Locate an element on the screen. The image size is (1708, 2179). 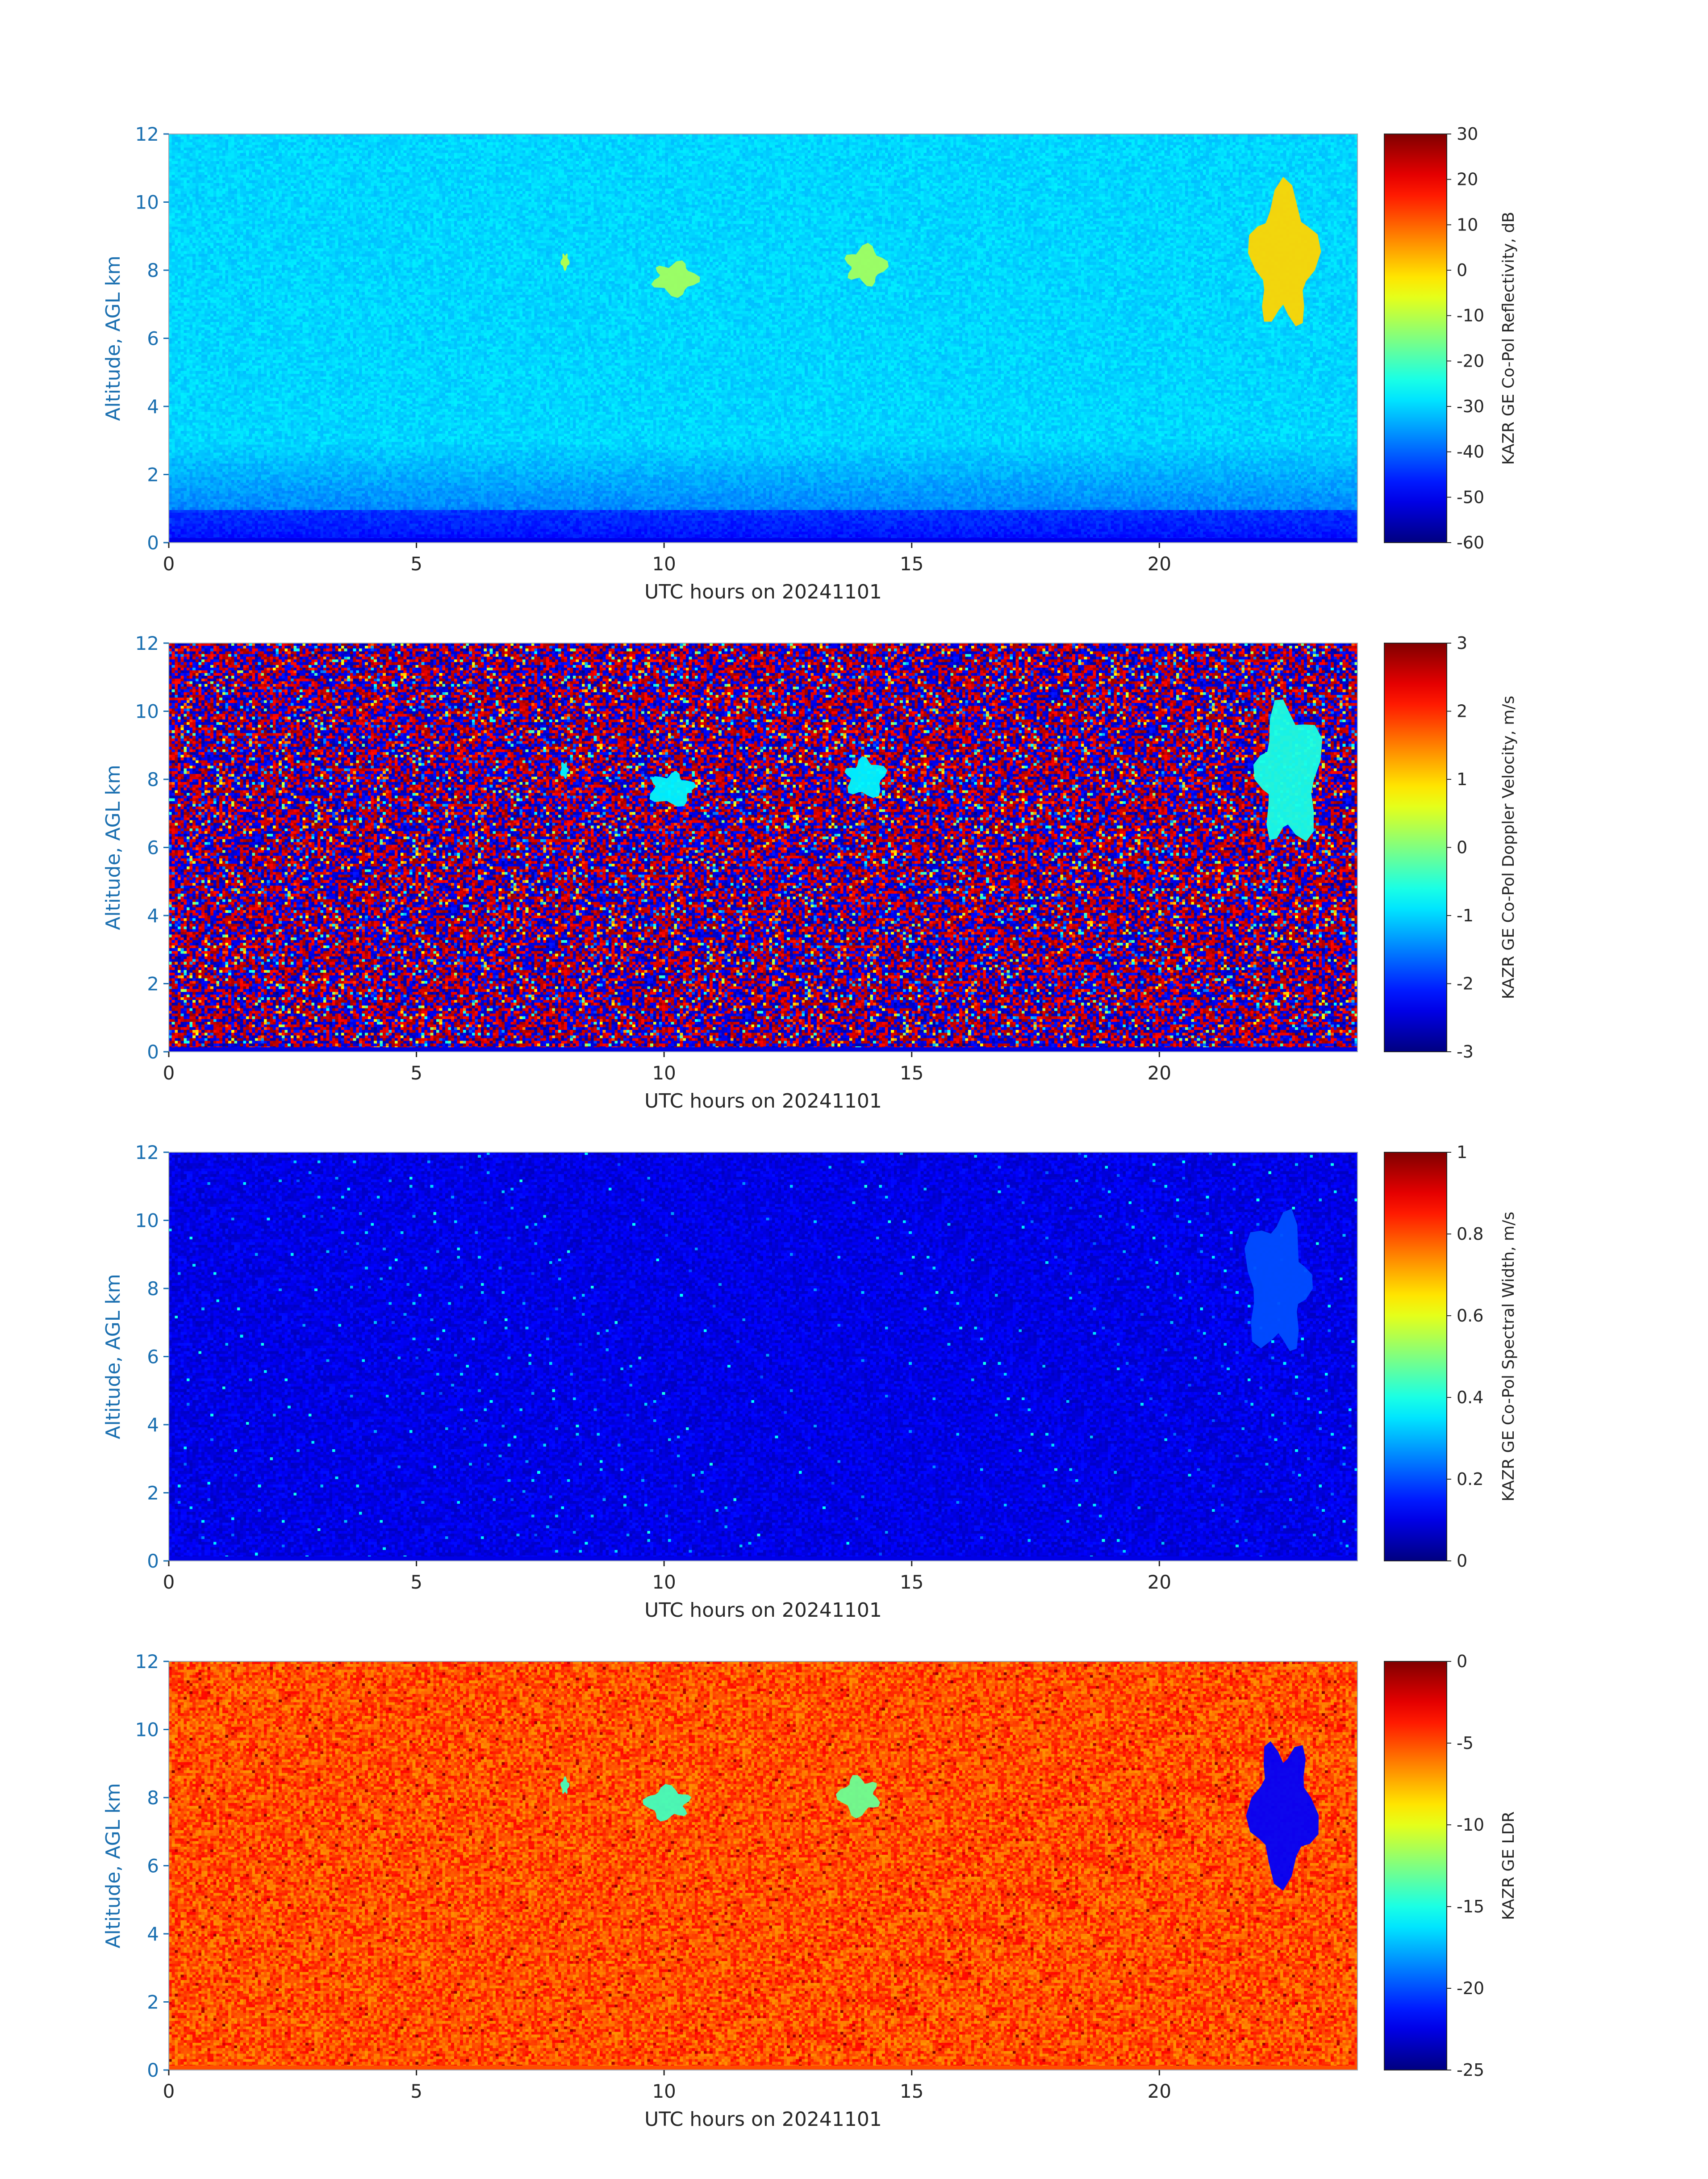
colorbar-tick-label: 10 is located at coordinates (1467, 224).